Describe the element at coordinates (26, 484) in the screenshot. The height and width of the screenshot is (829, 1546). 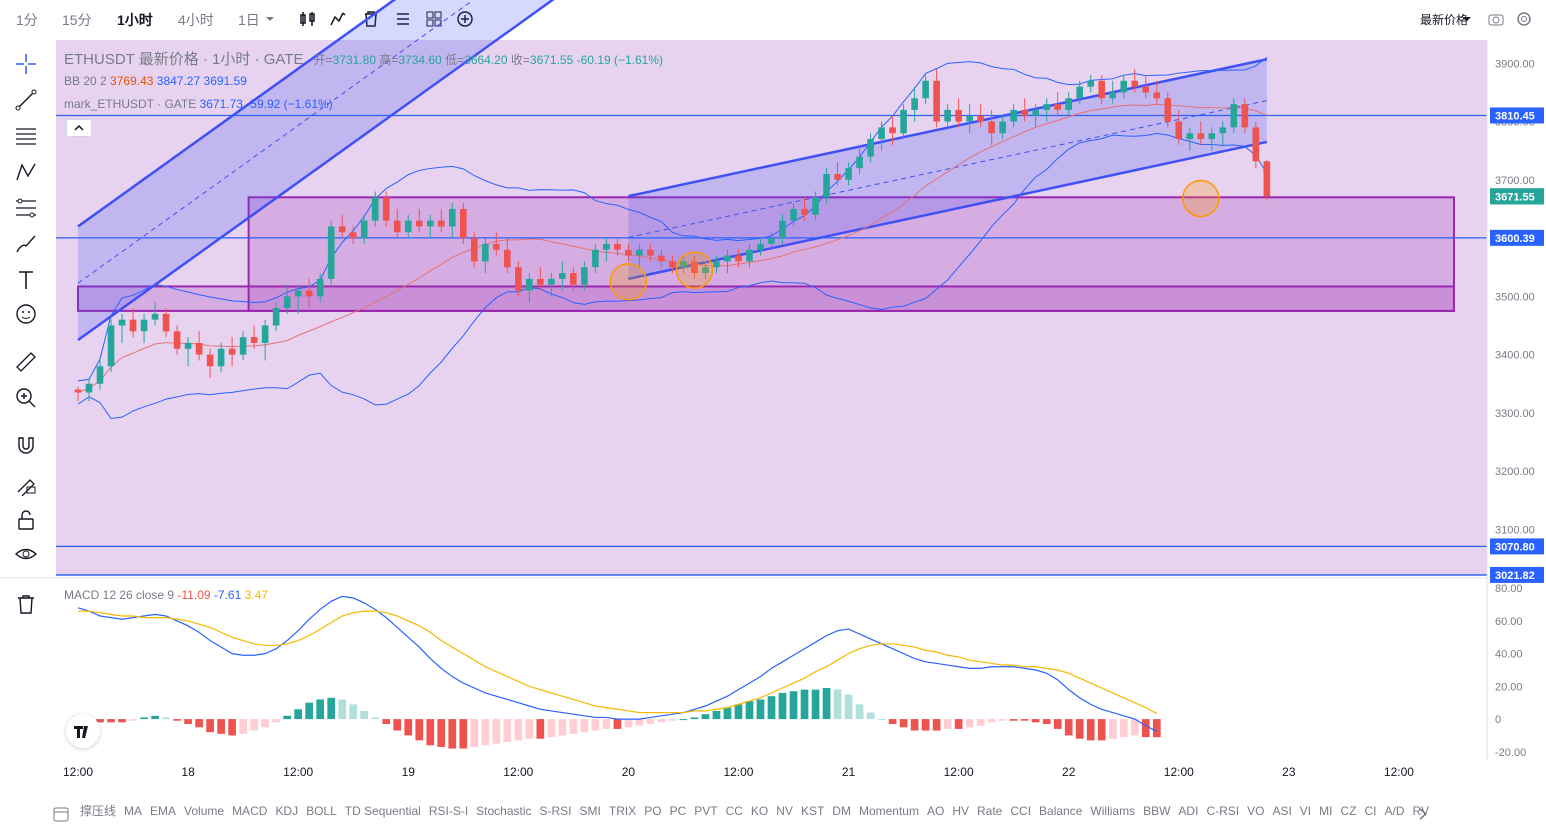
I see `lock-drawings-icon` at that location.